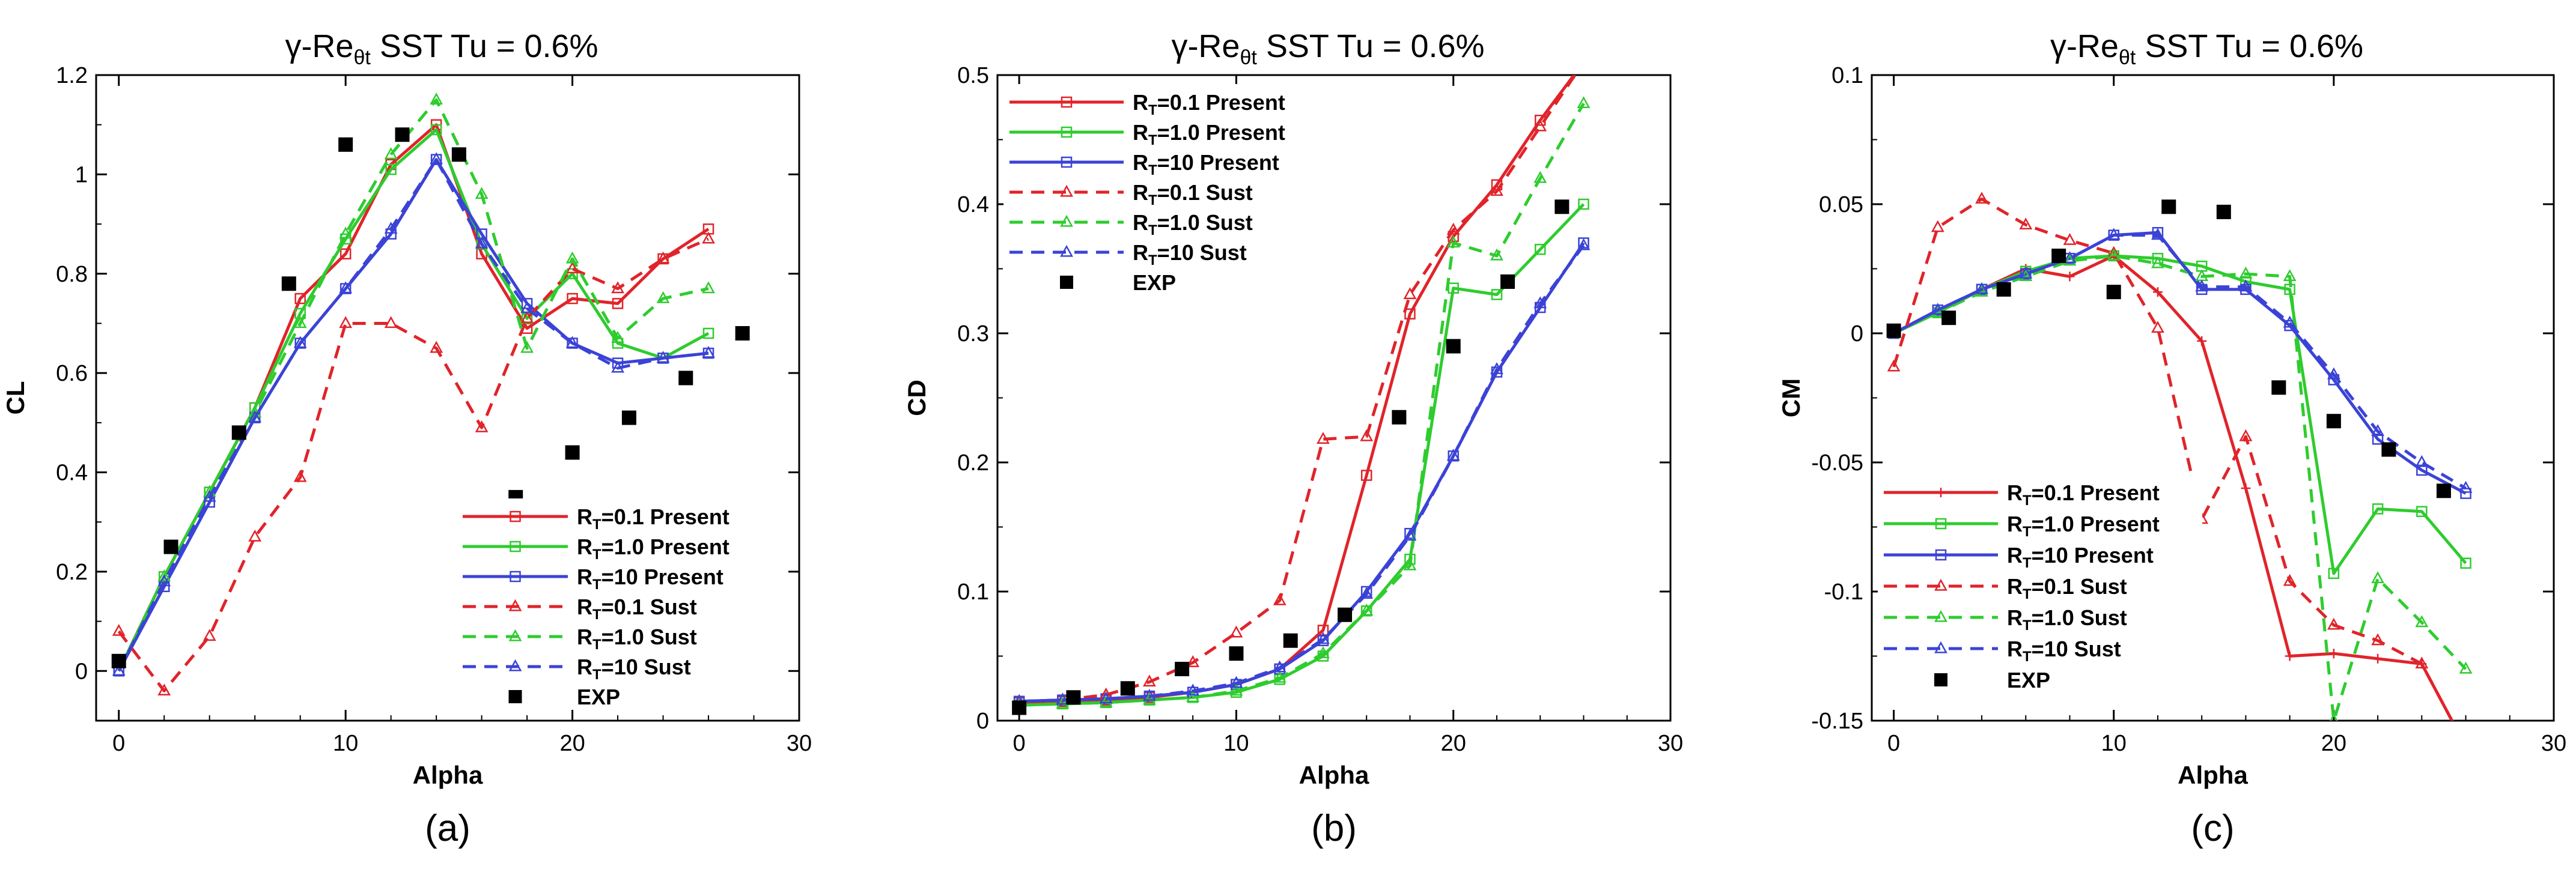 The width and height of the screenshot is (2576, 869). I want to click on y-tick-label: 0.6, so click(72, 373).